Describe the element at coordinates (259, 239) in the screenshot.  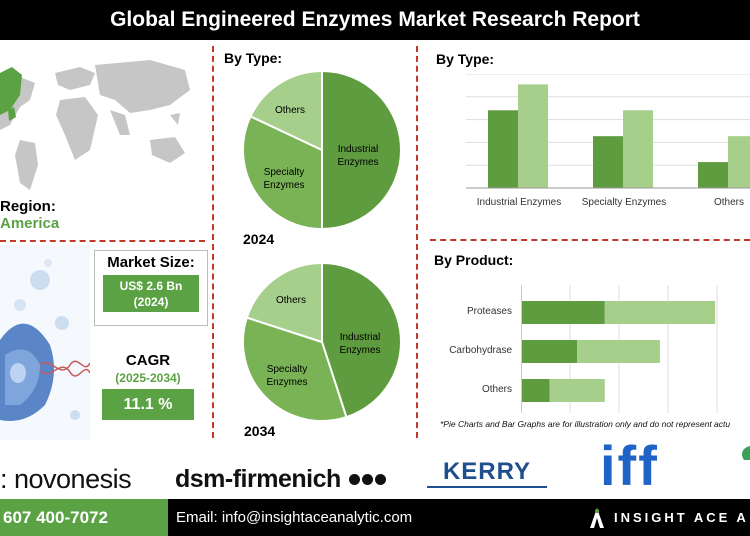
I see `pie-year-2024: 2024` at that location.